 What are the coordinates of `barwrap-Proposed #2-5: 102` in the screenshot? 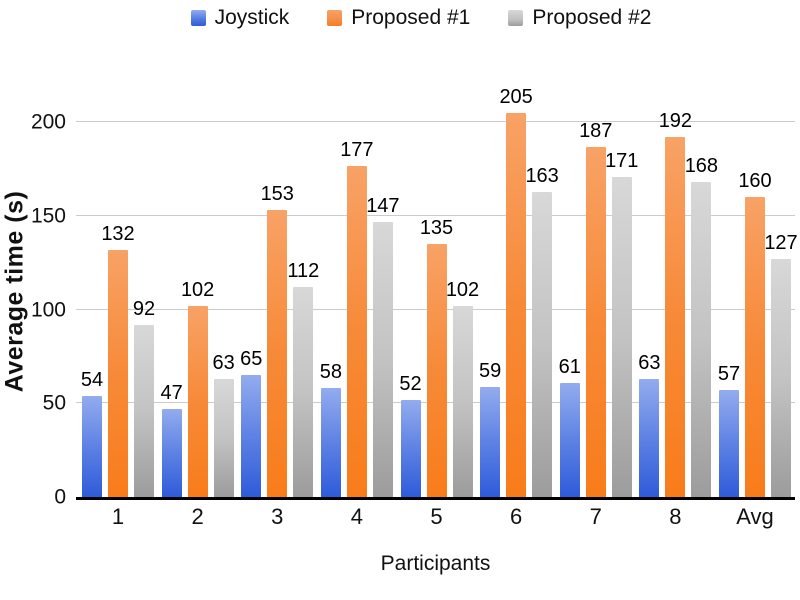 It's located at (462, 291).